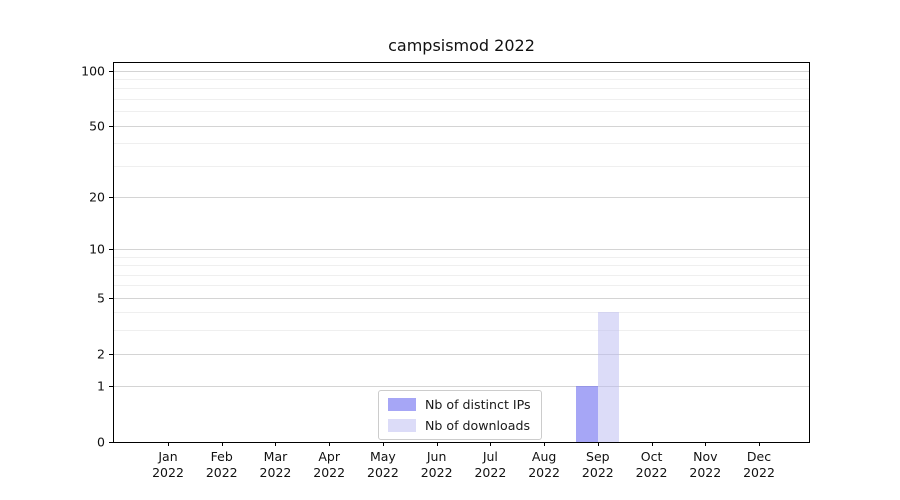  I want to click on x-tick-label: Dec 2022, so click(759, 464).